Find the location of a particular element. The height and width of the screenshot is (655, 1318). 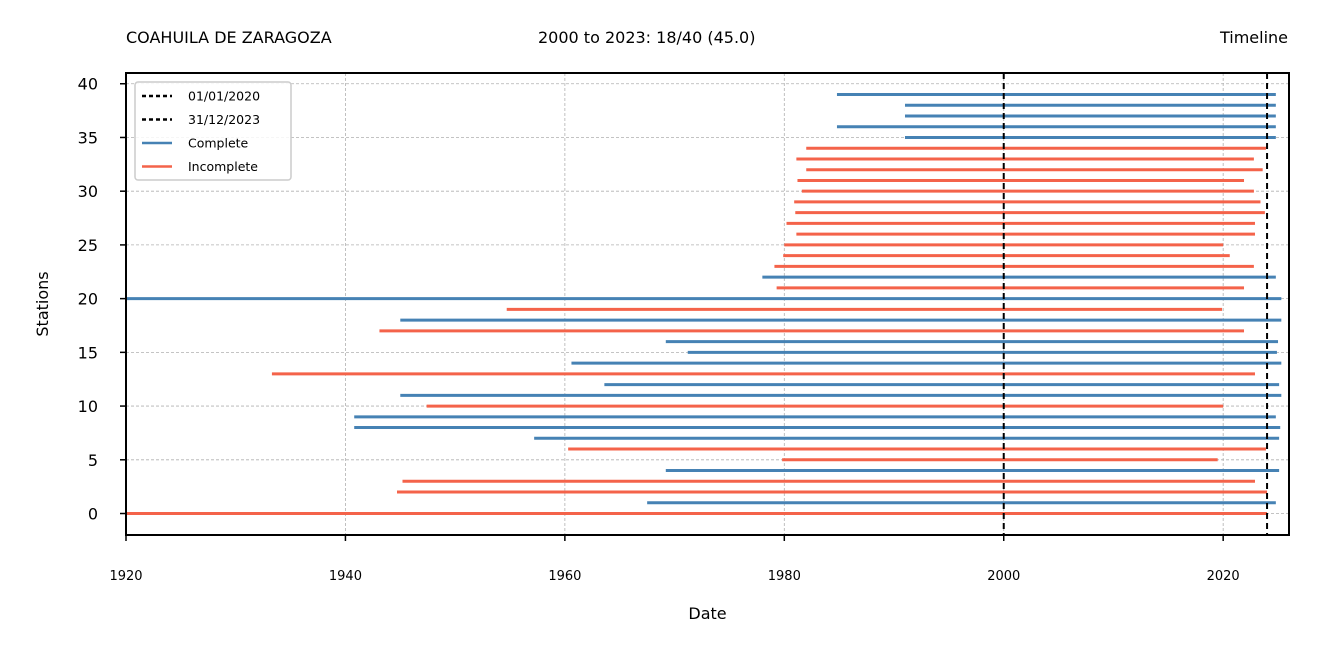

legend-label: 01/01/2020 is located at coordinates (224, 96).